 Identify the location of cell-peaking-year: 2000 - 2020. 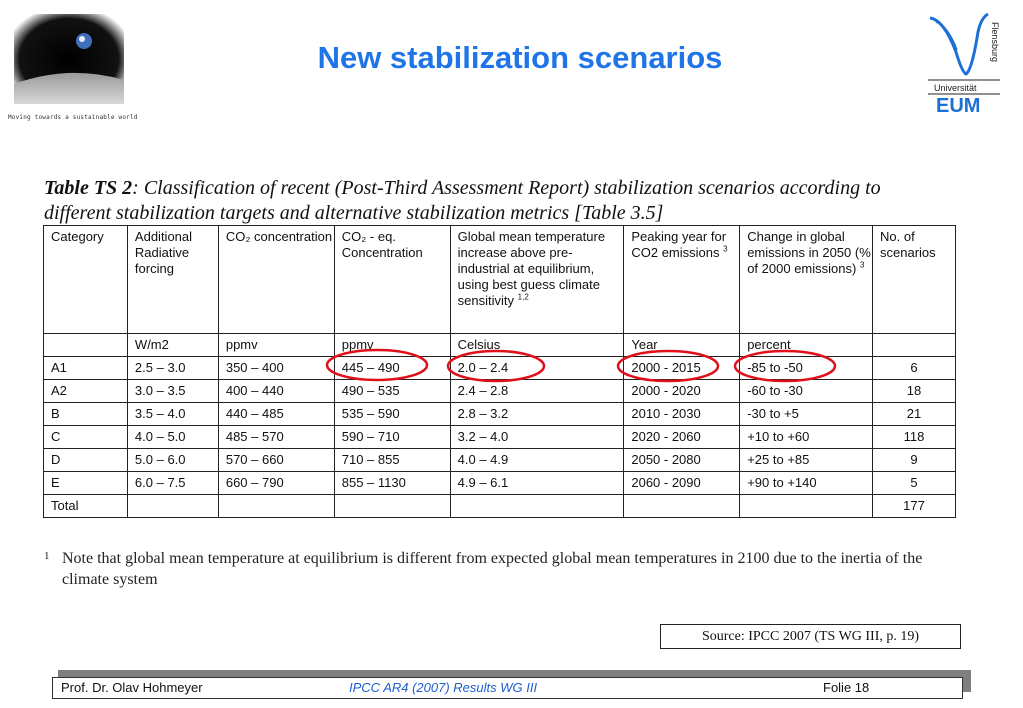
(682, 391).